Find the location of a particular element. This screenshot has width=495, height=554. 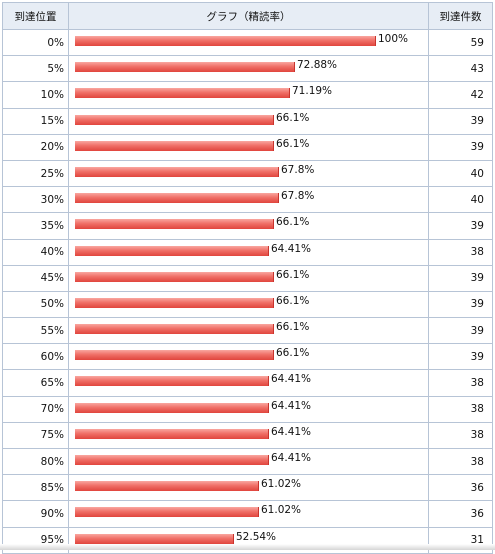

header-row: 到達位置 グラフ（精読率） 到達件数 is located at coordinates (247, 16).